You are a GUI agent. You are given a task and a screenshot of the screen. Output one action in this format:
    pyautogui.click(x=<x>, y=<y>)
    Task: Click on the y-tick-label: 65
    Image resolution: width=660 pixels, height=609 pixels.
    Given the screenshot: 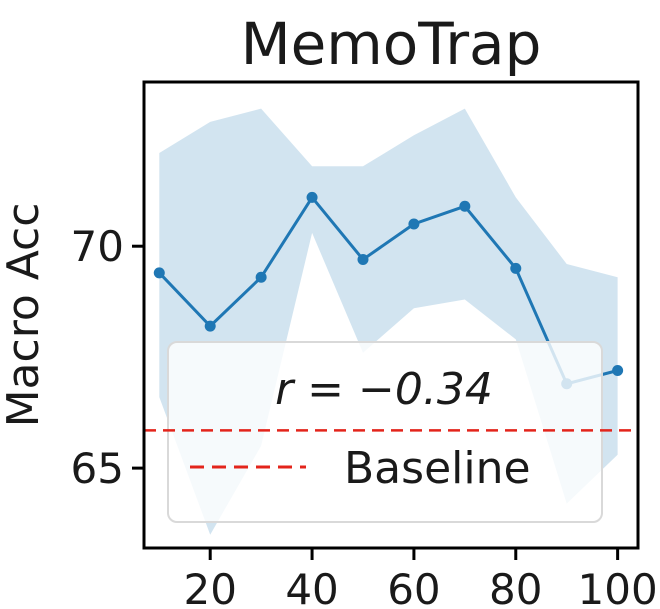 What is the action you would take?
    pyautogui.click(x=97, y=468)
    